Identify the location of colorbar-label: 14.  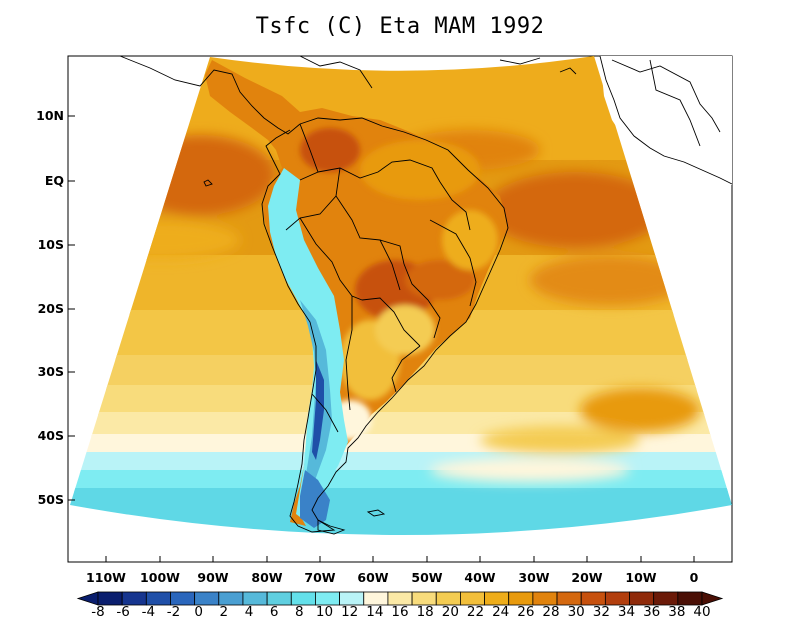
(374, 611).